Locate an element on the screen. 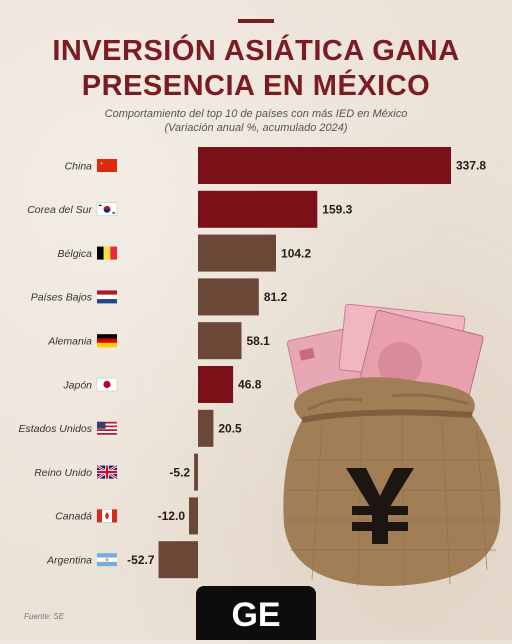 The width and height of the screenshot is (512, 644). south-korea-flag-icon is located at coordinates (107, 209).